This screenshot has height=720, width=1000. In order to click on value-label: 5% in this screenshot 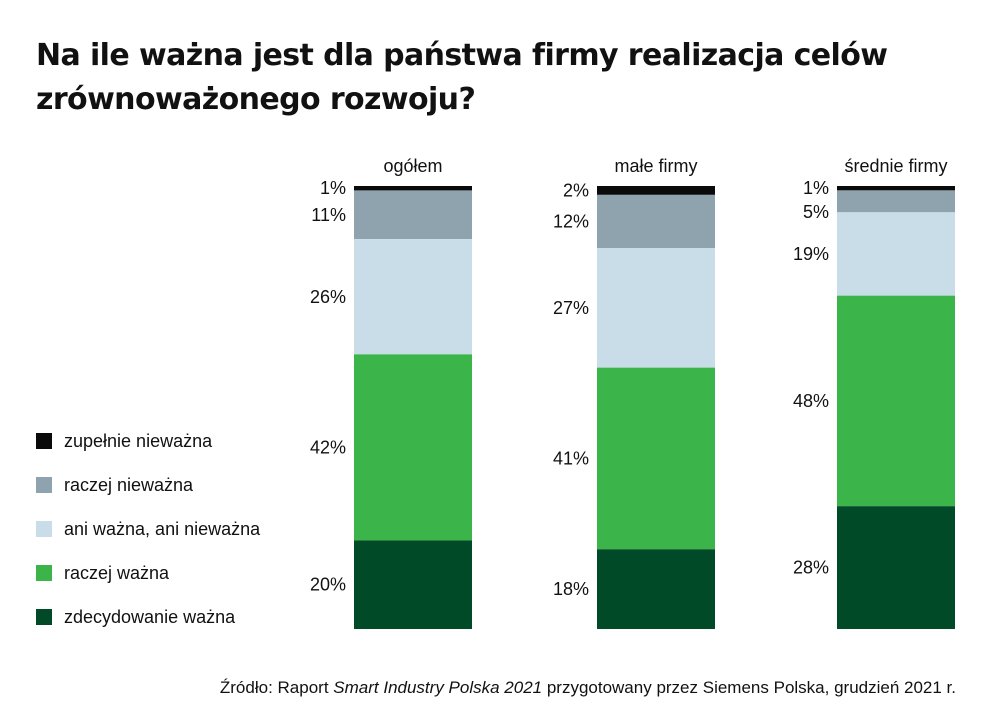, I will do `click(816, 212)`.